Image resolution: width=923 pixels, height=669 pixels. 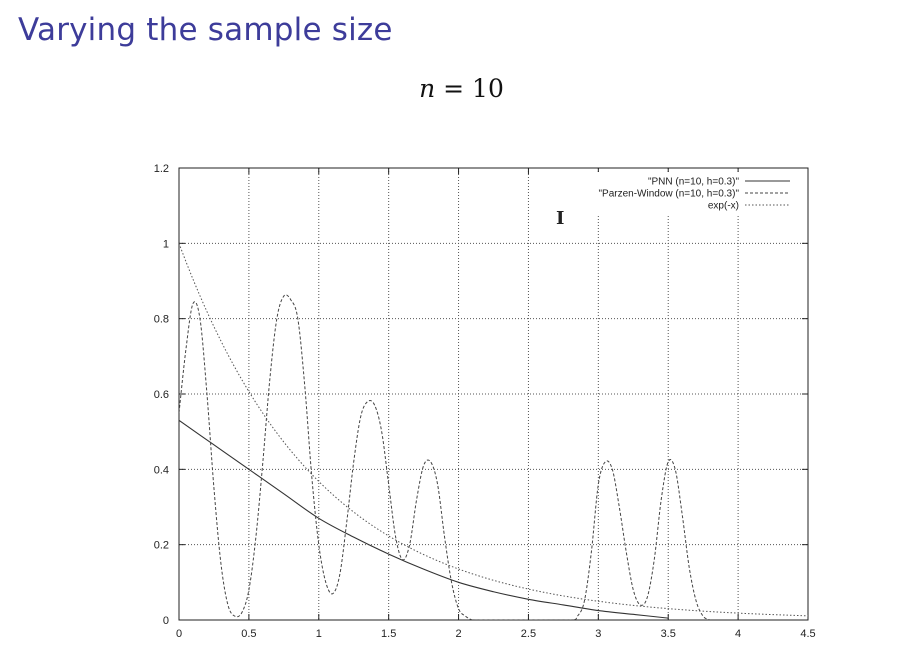 I want to click on y-tick-label: 0.6, so click(x=161, y=395).